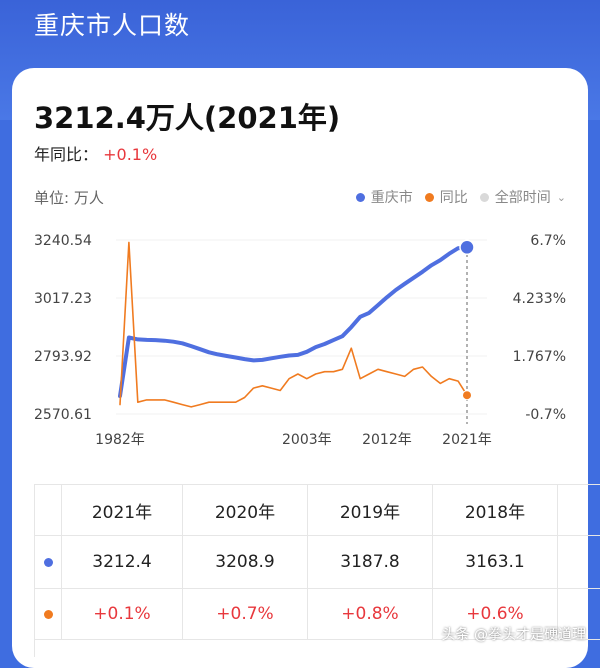  Describe the element at coordinates (245, 562) in the screenshot. I see `table-cell: 3208.9` at that location.